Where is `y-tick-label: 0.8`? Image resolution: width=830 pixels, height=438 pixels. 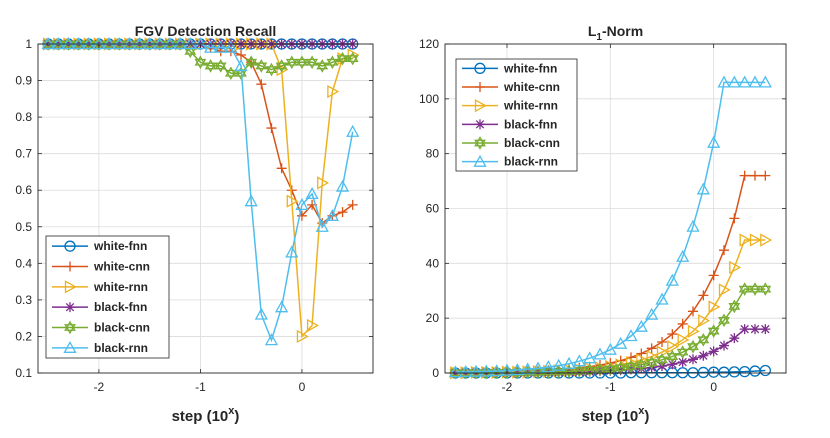
y-tick-label: 0.8 is located at coordinates (23, 117).